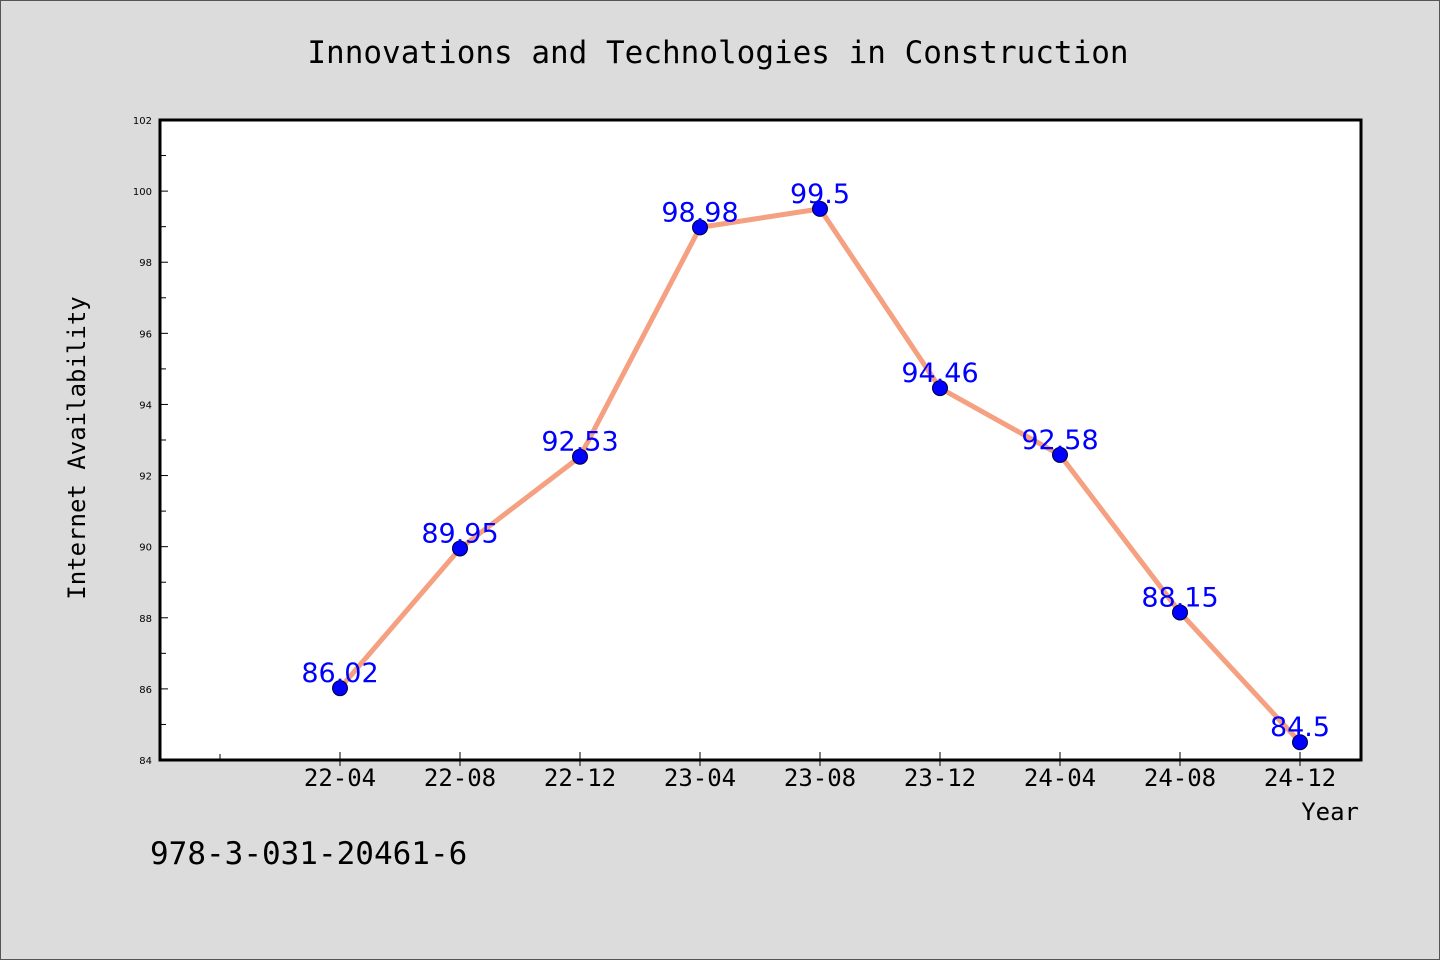  Describe the element at coordinates (145, 690) in the screenshot. I see `y-tick-label: 86` at that location.